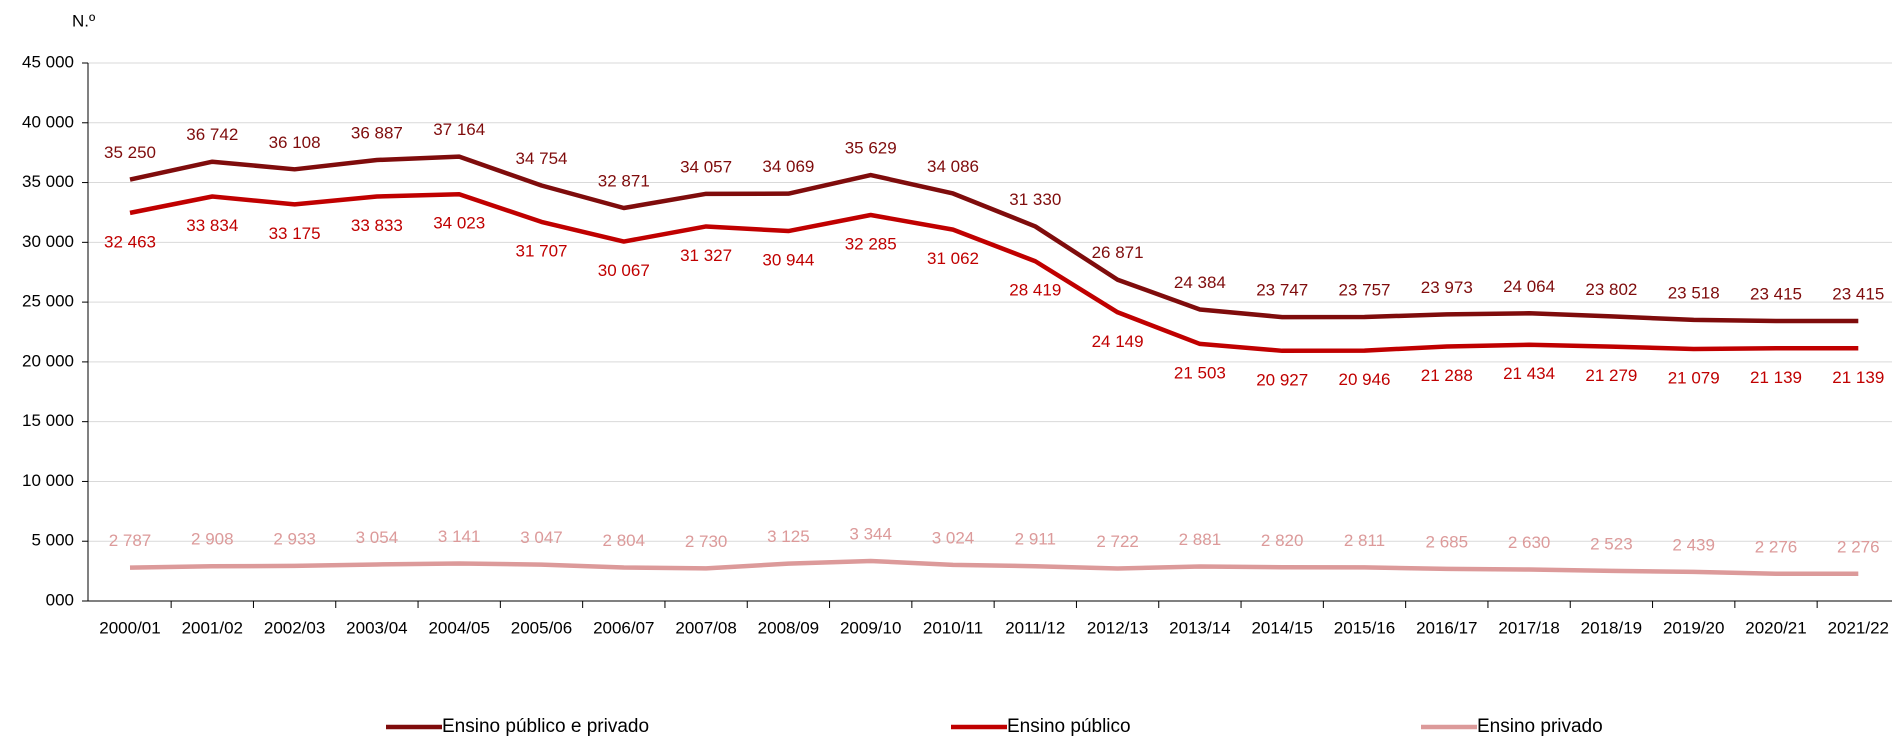 This screenshot has height=739, width=1892. What do you see at coordinates (1694, 377) in the screenshot?
I see `data-label: 21 079` at bounding box center [1694, 377].